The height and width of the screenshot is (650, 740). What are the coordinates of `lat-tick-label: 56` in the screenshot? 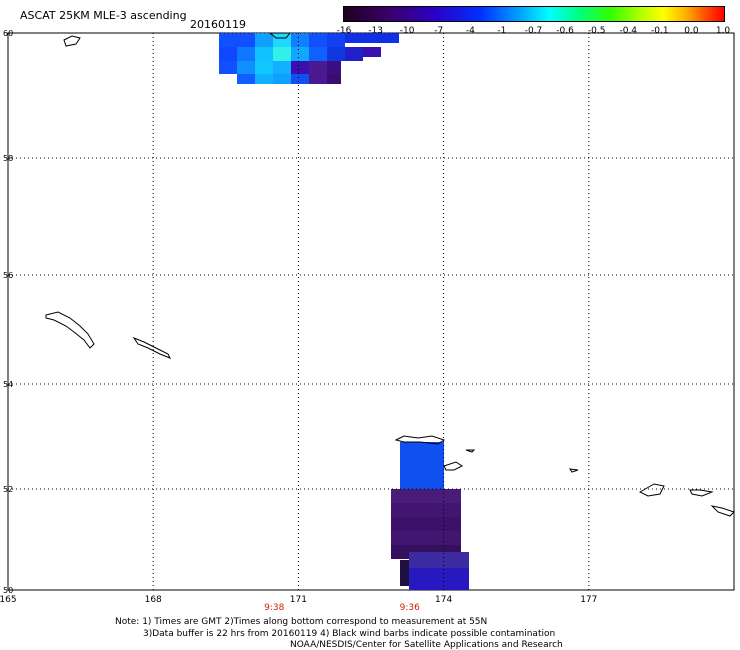 It's located at (8, 275).